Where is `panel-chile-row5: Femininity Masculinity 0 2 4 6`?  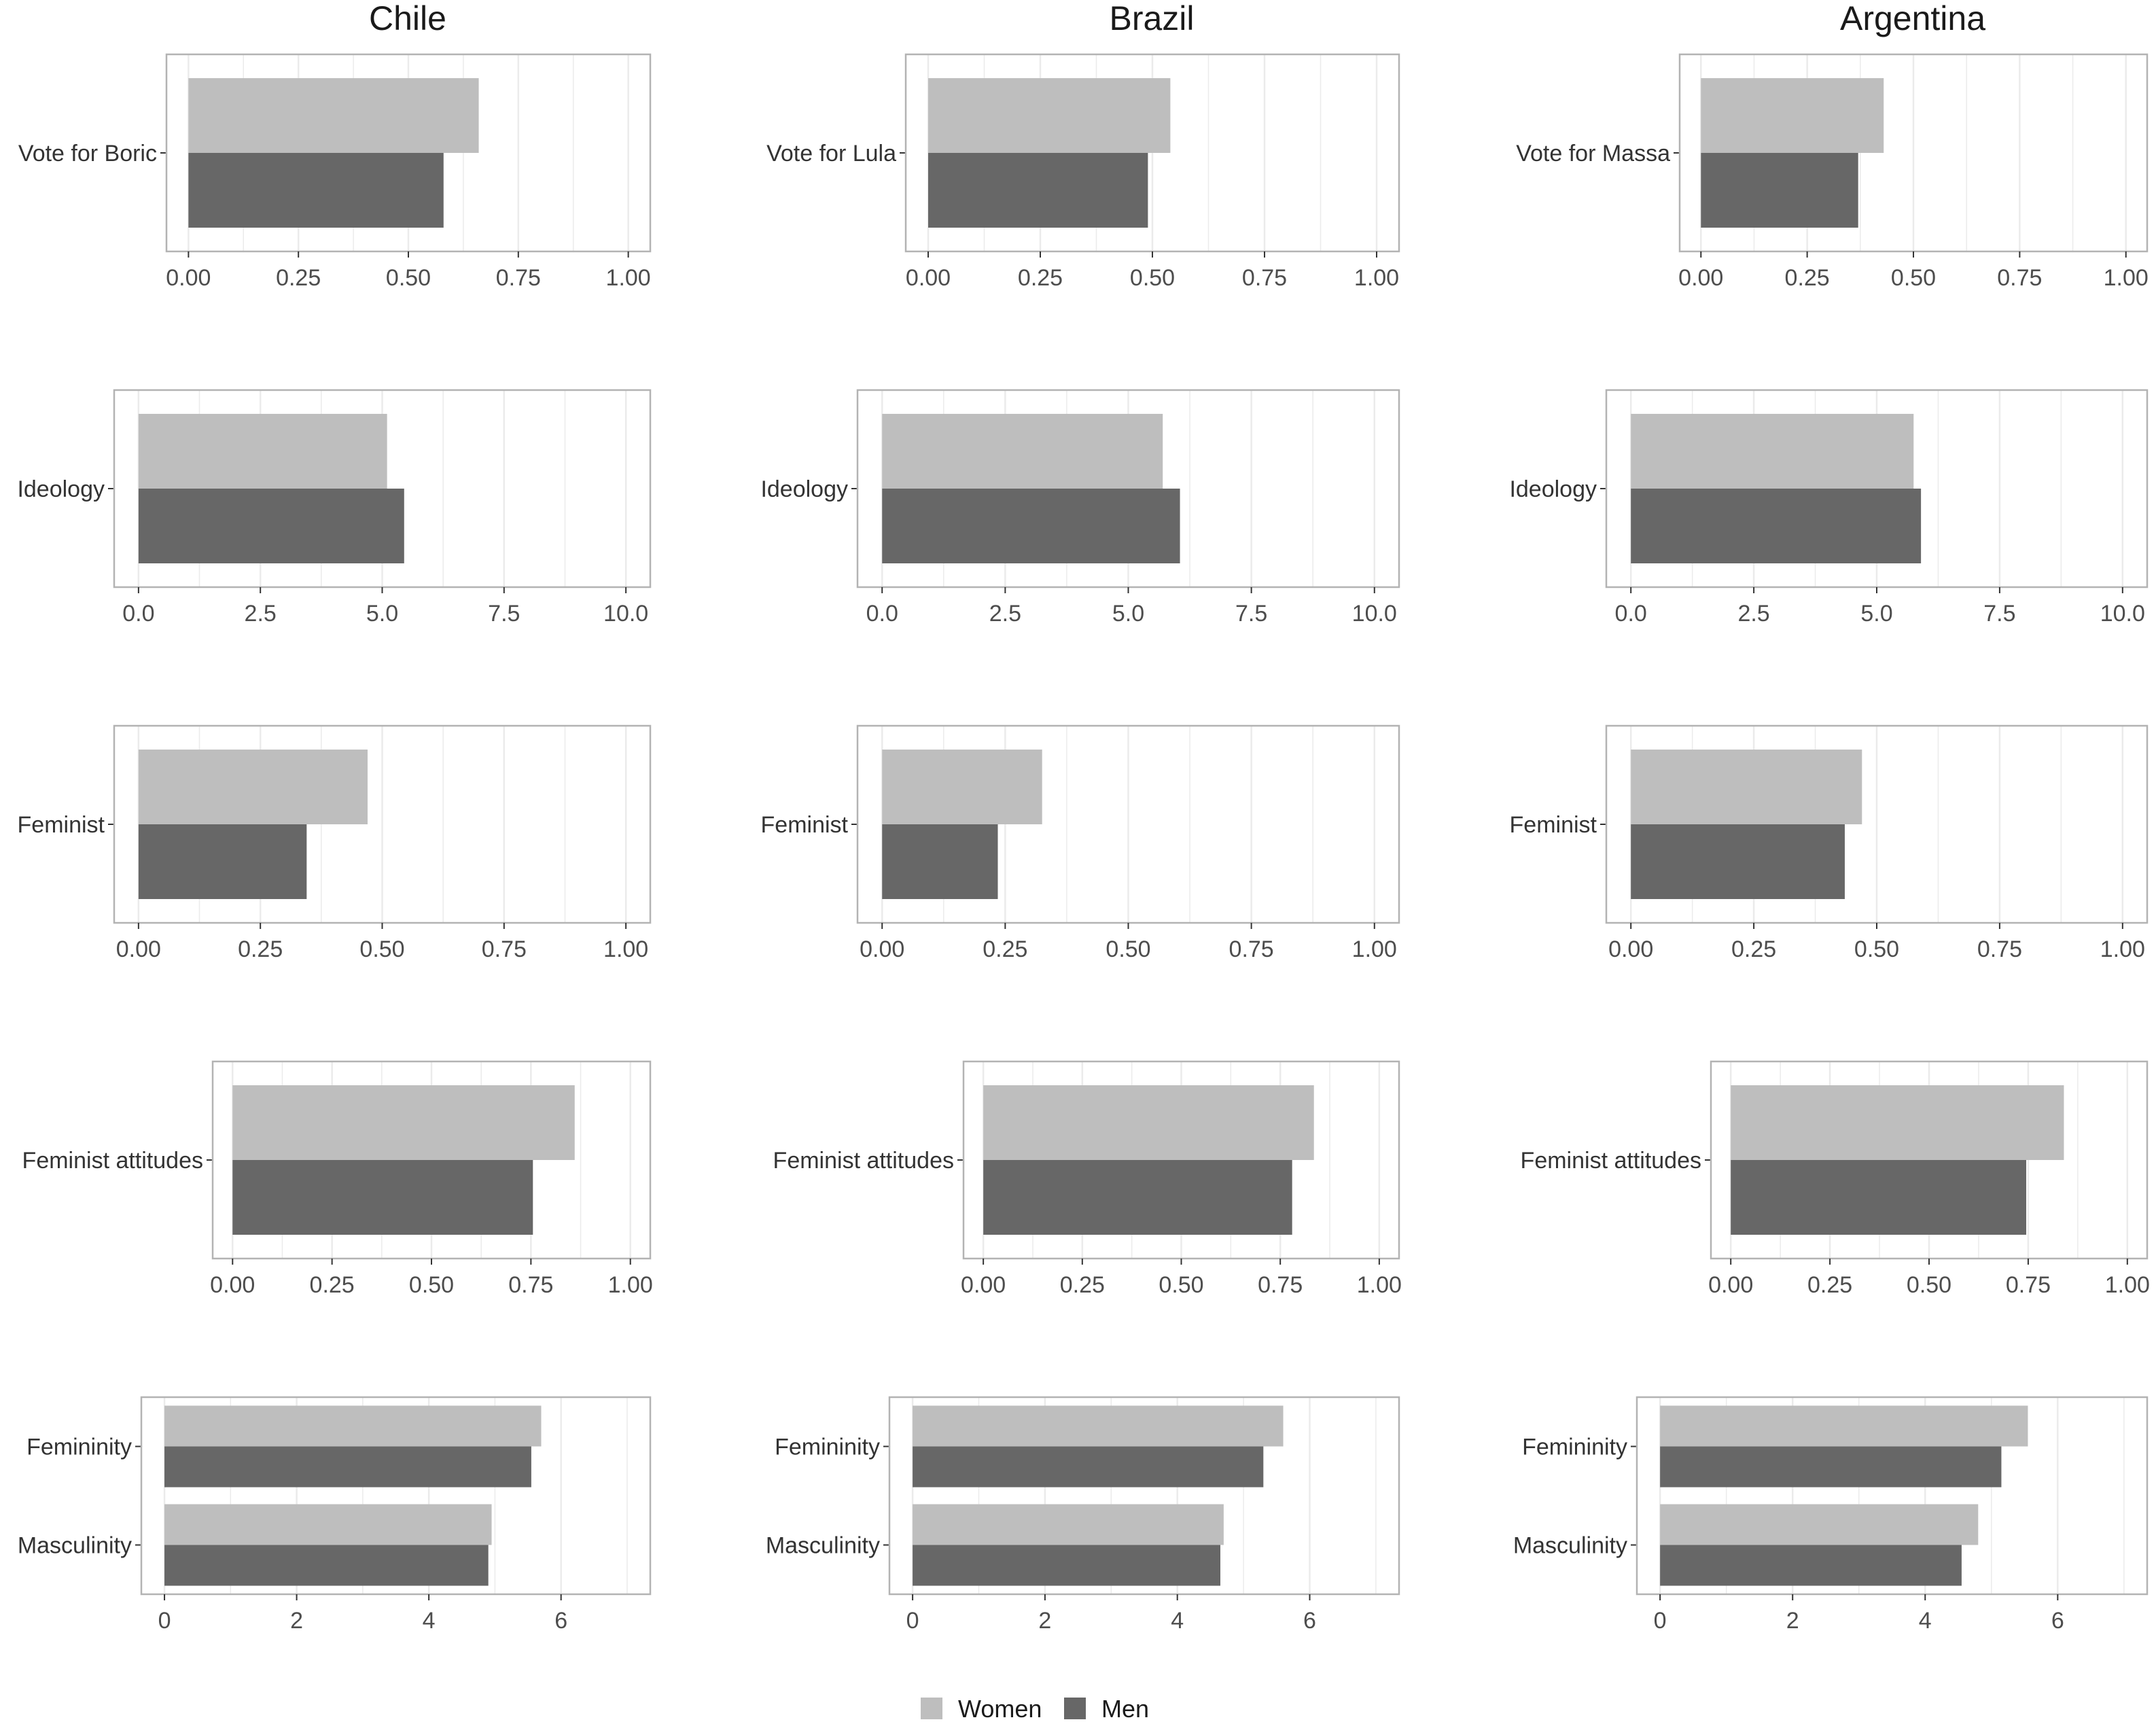
panel-chile-row5: Femininity Masculinity 0 2 4 6 is located at coordinates (335, 1515).